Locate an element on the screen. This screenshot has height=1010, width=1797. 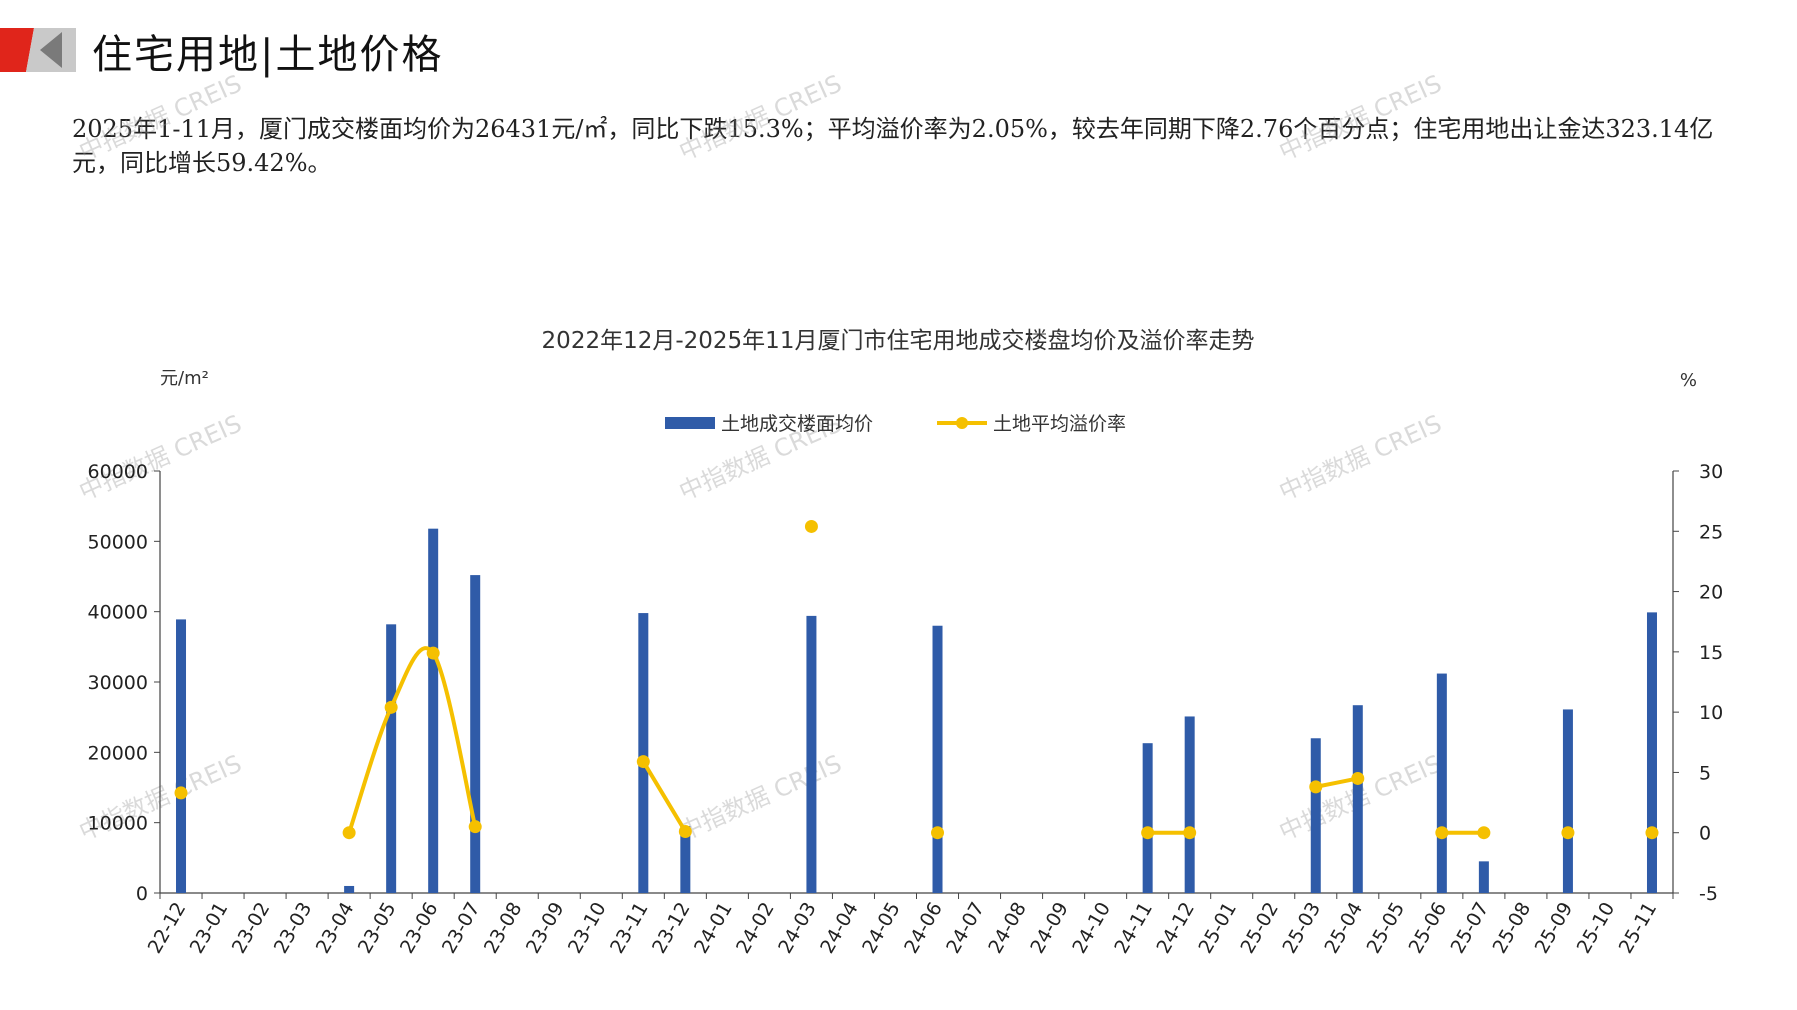
x-tick-label: 22-12 is located at coordinates (167, 928).